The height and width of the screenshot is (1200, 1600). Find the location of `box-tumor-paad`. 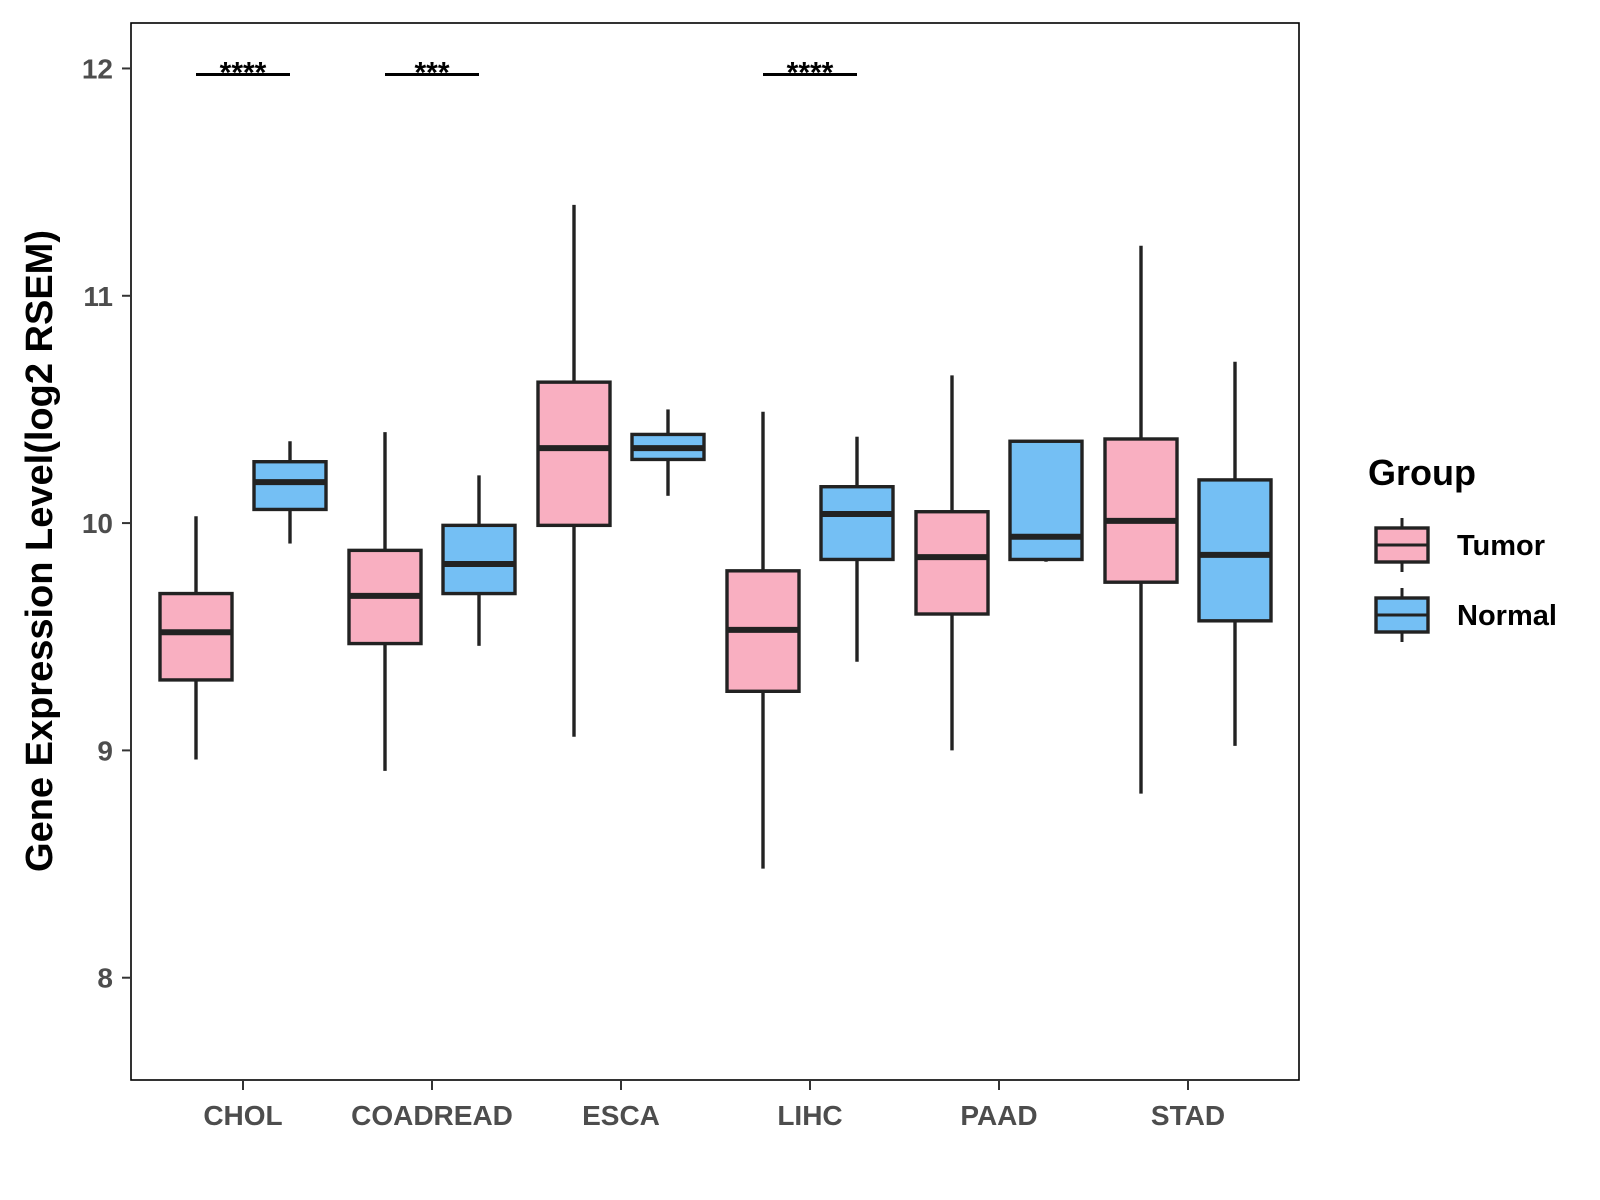

box-tumor-paad is located at coordinates (952, 563).